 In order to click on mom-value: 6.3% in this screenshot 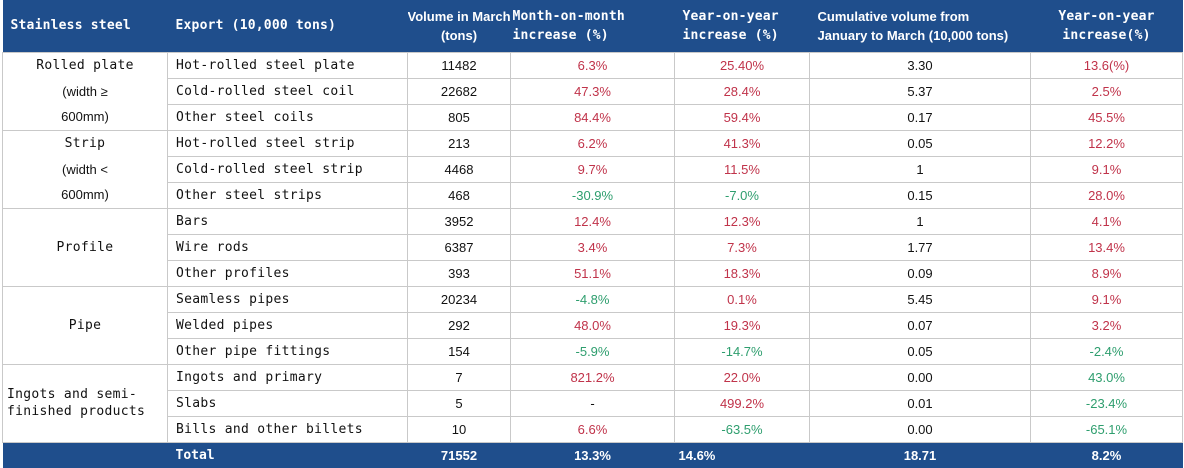, I will do `click(592, 65)`.